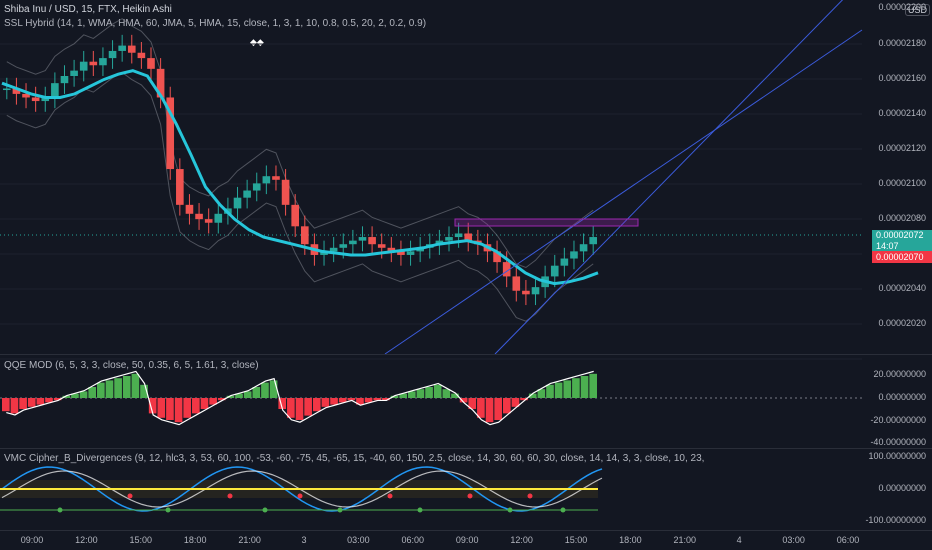 Image resolution: width=932 pixels, height=550 pixels. Describe the element at coordinates (86, 540) in the screenshot. I see `time-tick: 12:00` at that location.